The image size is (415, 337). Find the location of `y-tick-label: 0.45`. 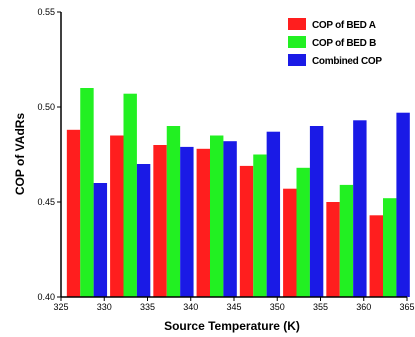

y-tick-label: 0.45 is located at coordinates (46, 202).